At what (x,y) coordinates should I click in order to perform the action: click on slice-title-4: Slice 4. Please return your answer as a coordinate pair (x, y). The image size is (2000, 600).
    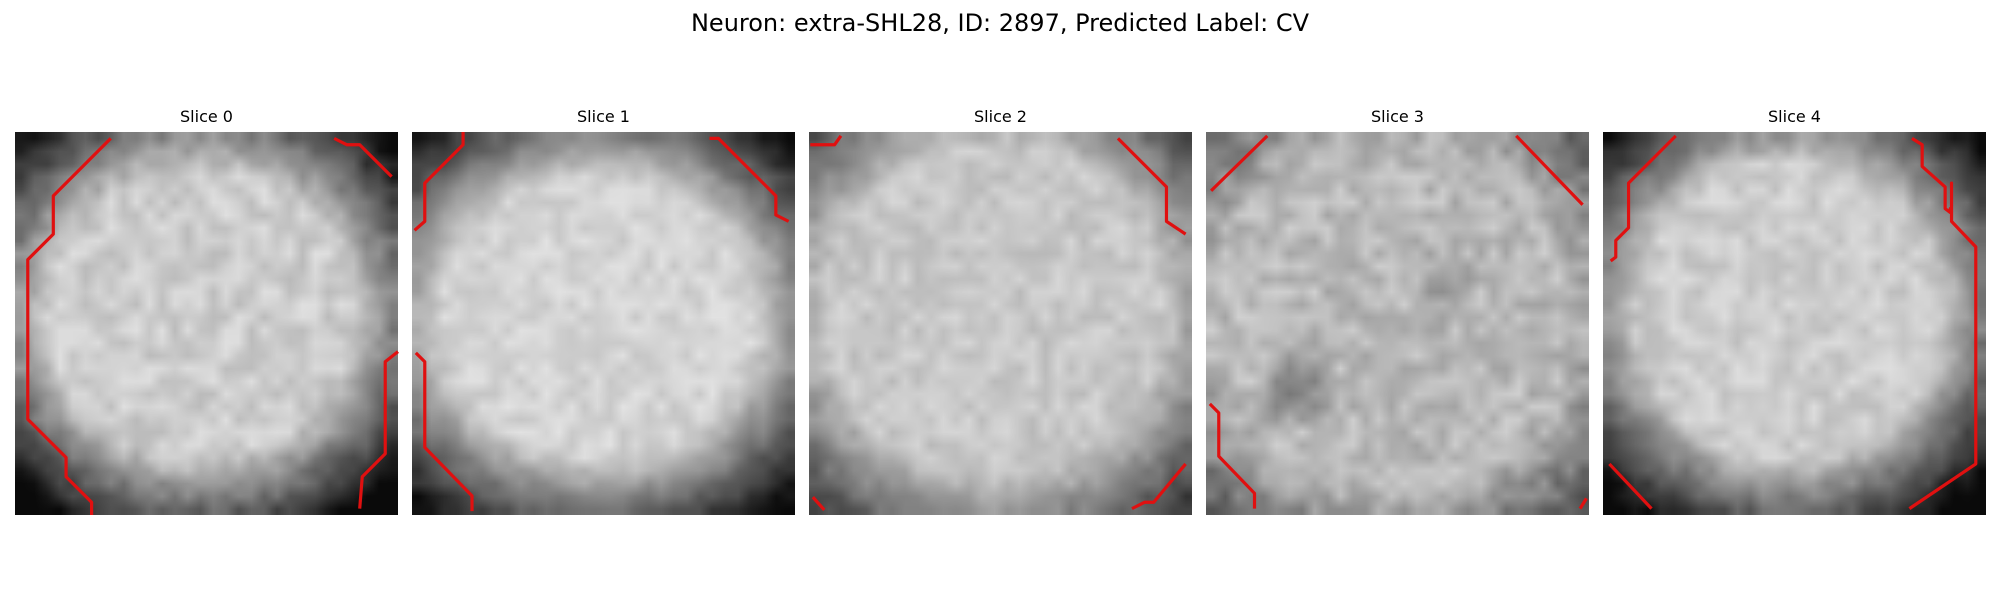
    Looking at the image, I should click on (1794, 116).